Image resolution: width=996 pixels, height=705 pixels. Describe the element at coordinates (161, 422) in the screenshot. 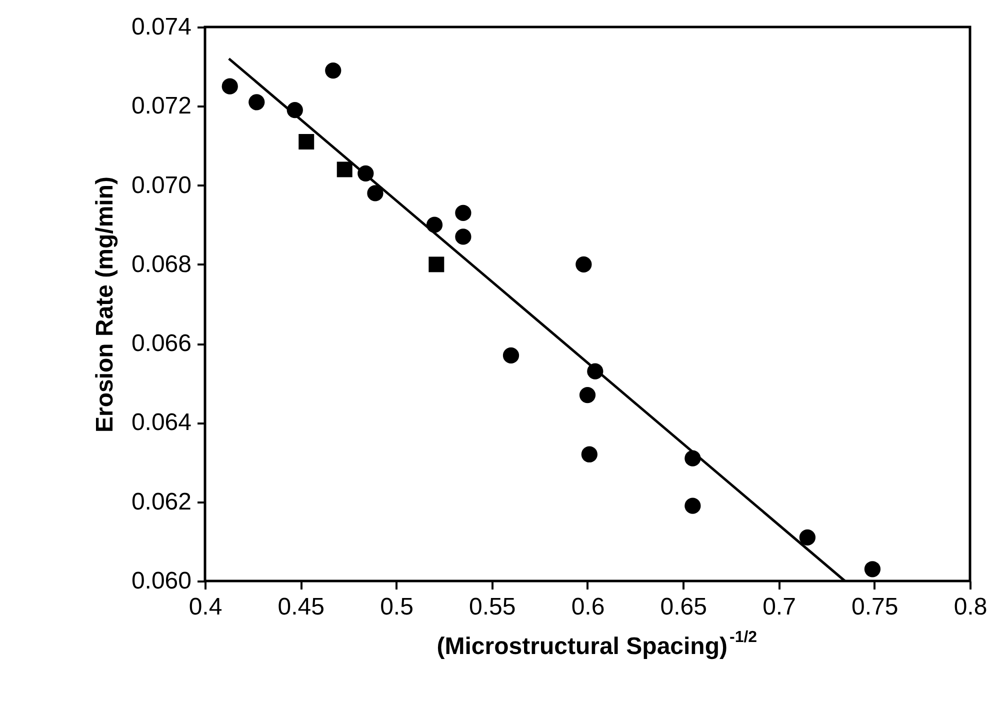

I see `y-tick-label: 0.064` at that location.